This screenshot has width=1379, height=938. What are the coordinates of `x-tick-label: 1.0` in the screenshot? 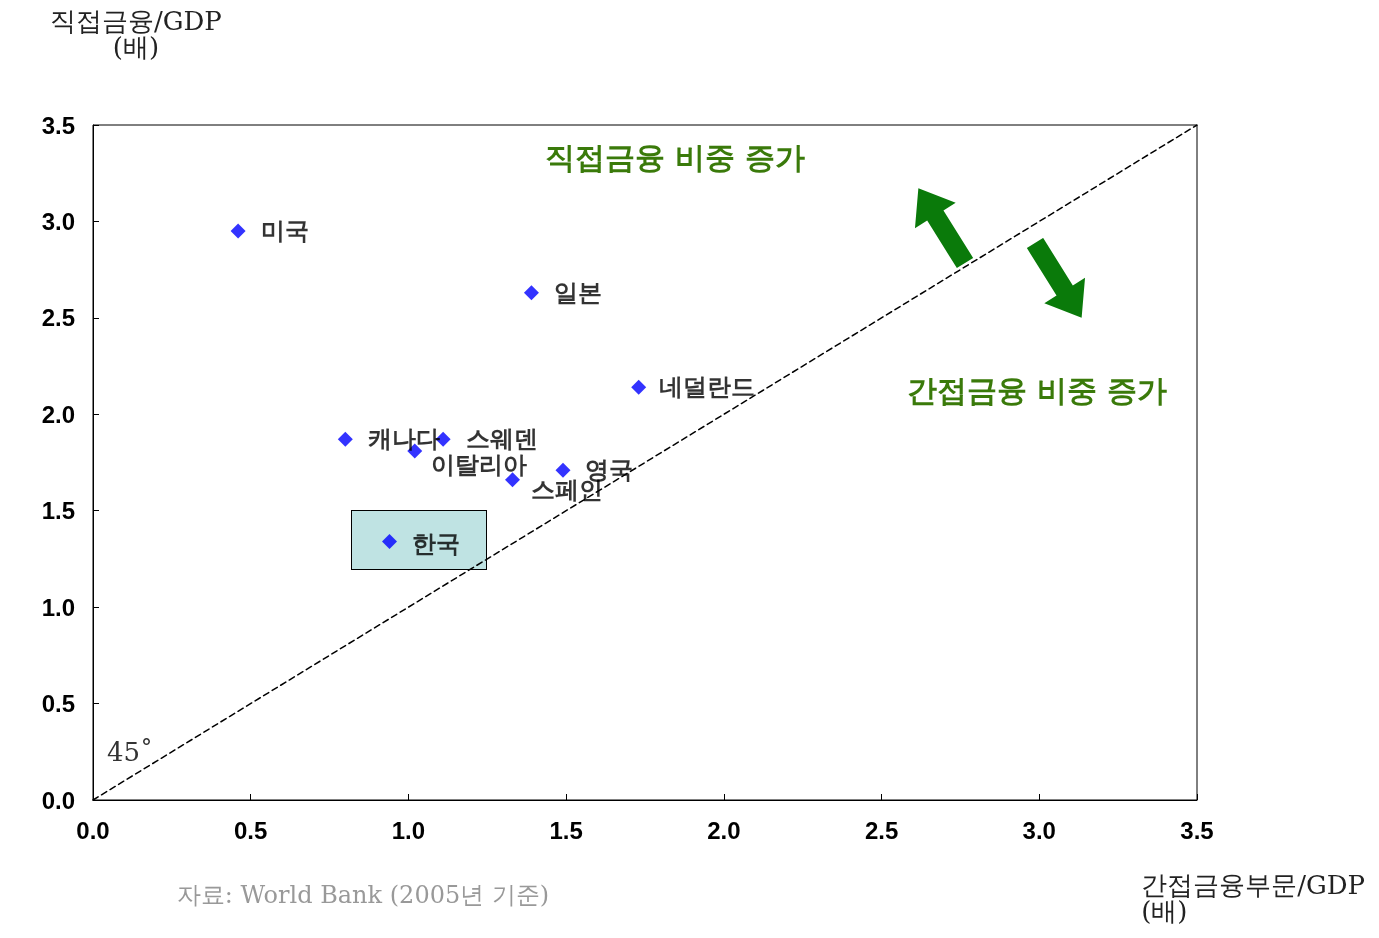 It's located at (408, 830).